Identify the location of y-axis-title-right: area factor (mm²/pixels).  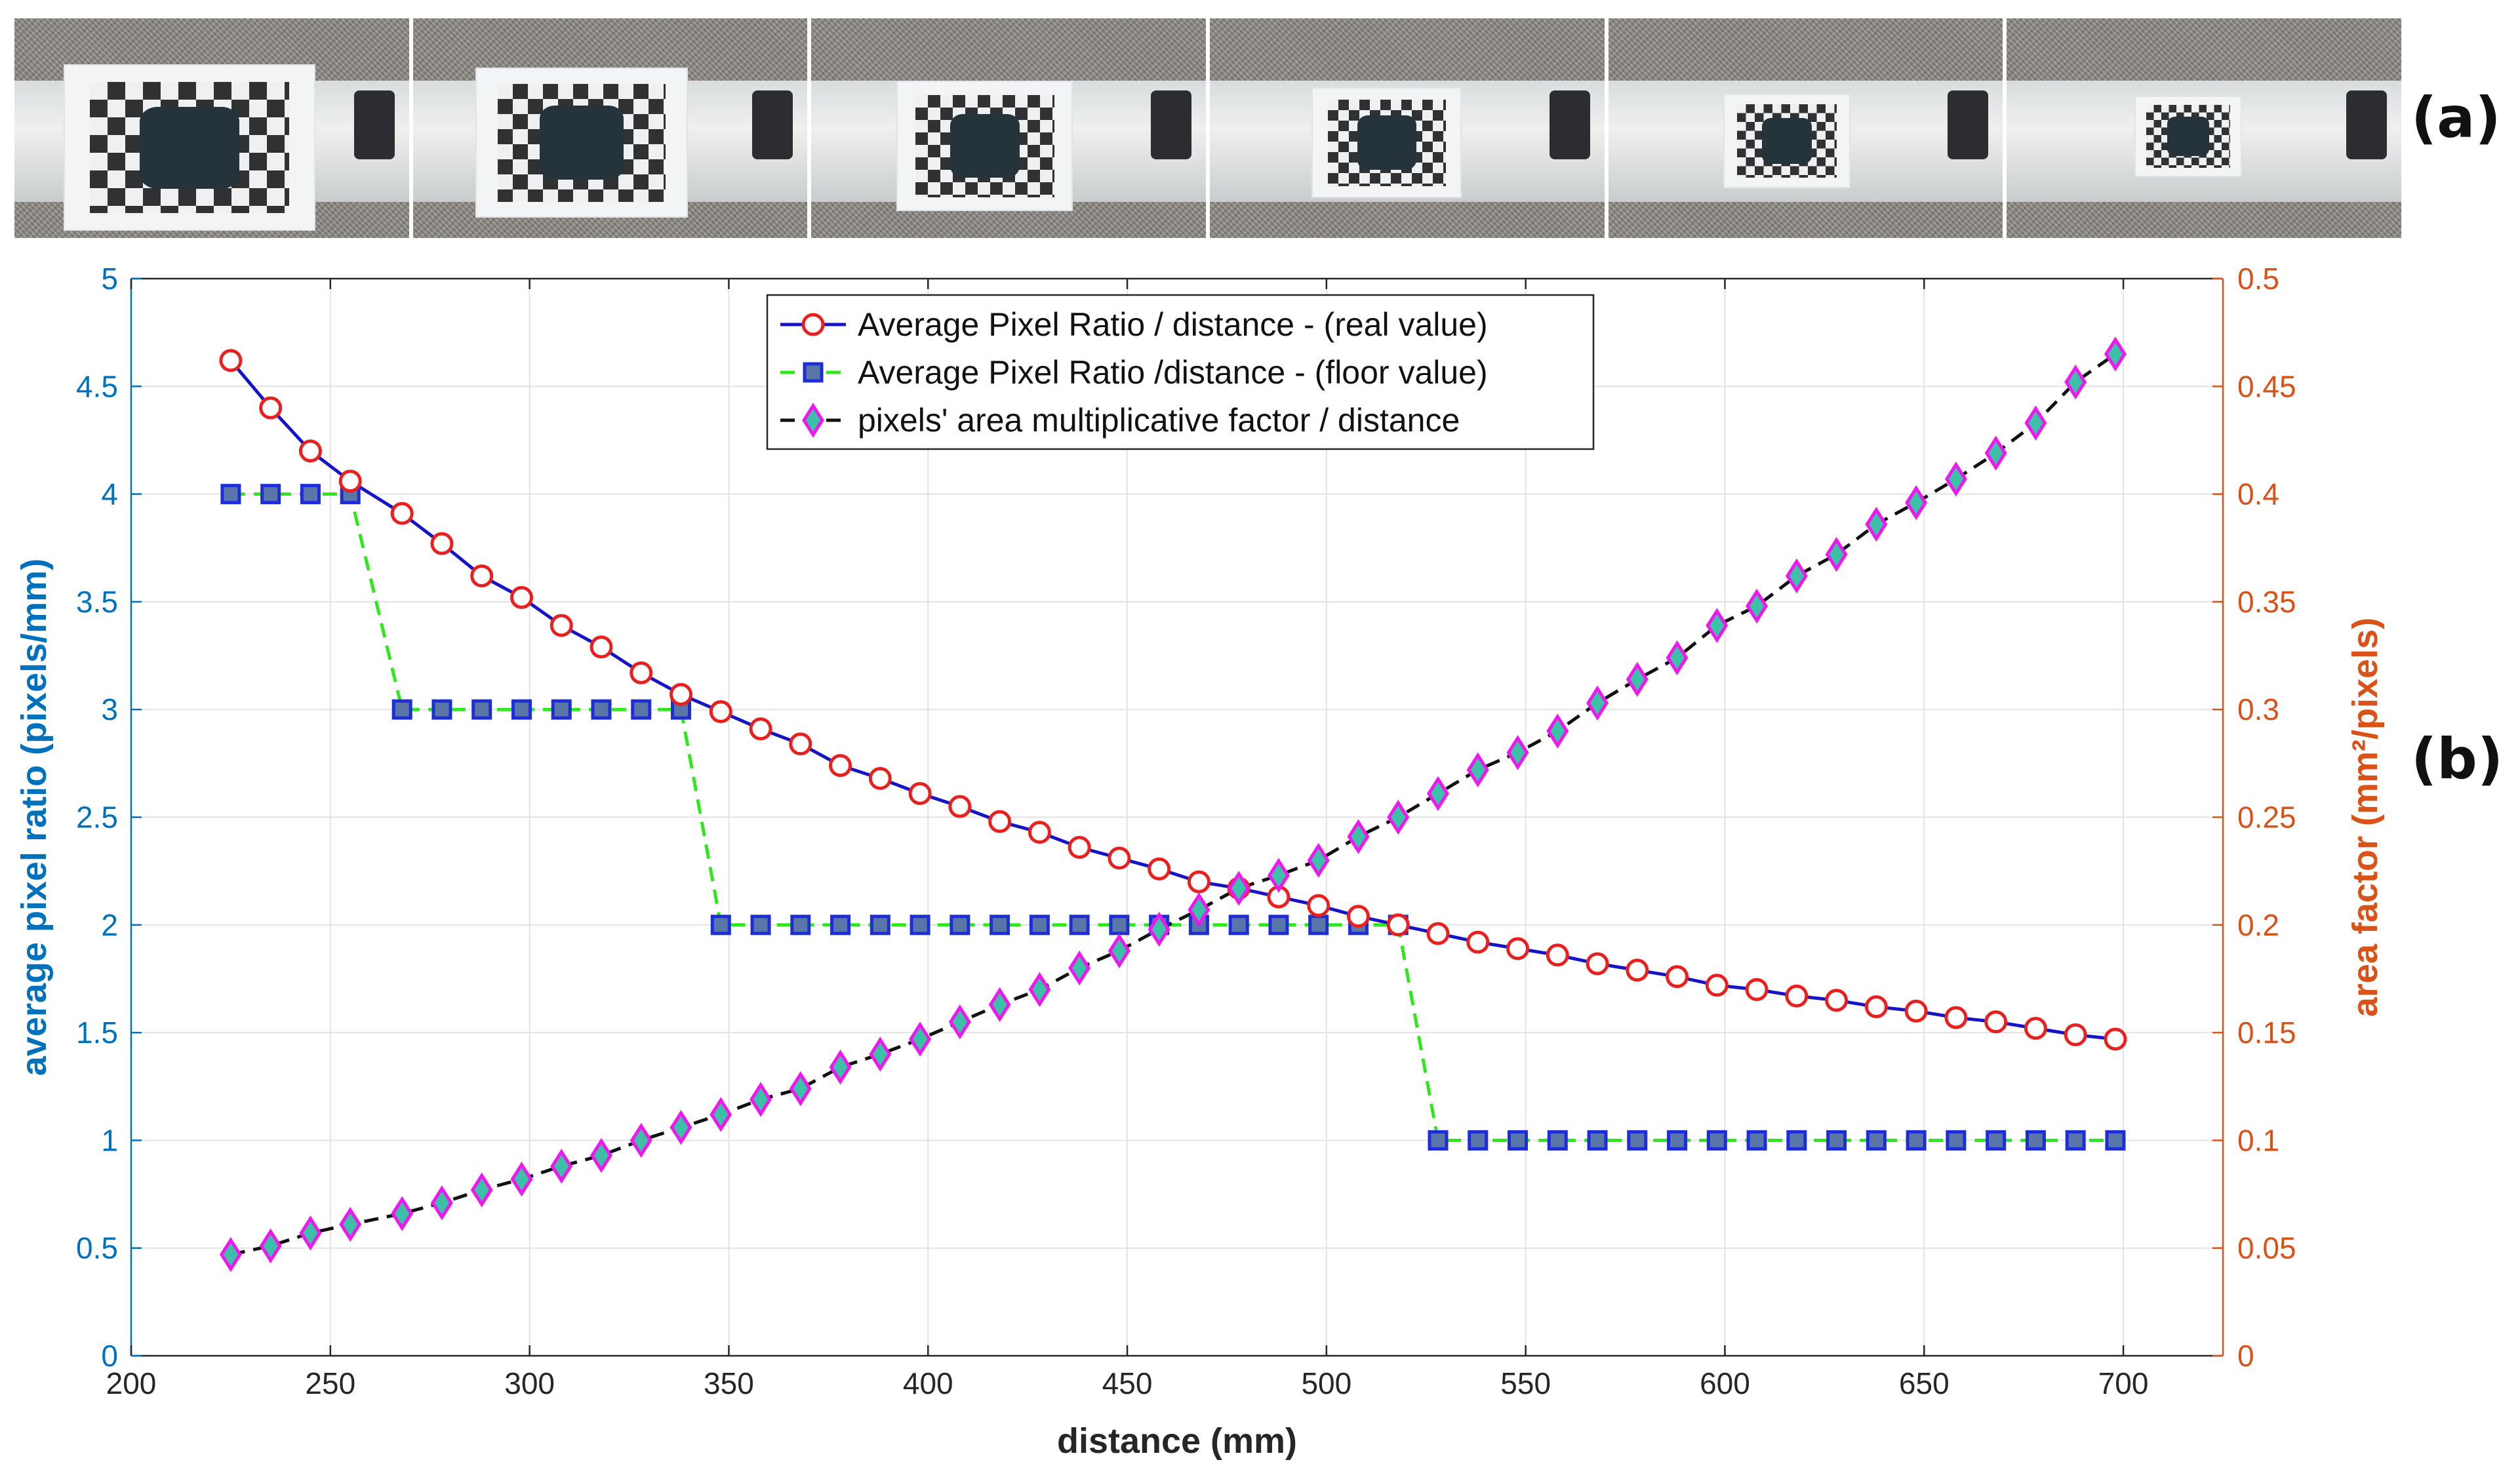
(2365, 818).